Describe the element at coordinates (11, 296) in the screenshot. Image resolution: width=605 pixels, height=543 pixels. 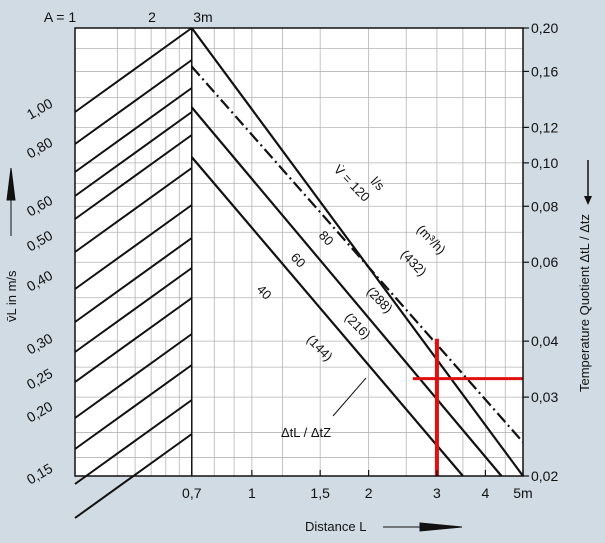
I see `y-left-axis-title: v̄L in m/s` at that location.